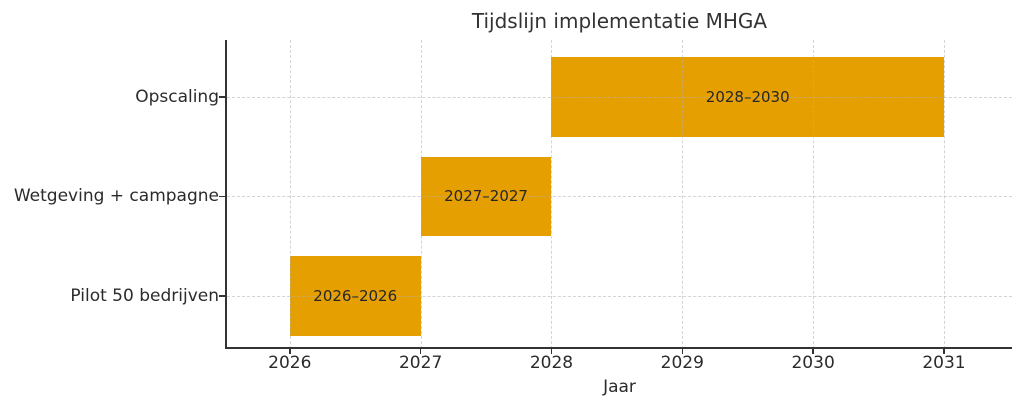 The image size is (1024, 410). I want to click on bar-range-label: 2026–2026, so click(355, 296).